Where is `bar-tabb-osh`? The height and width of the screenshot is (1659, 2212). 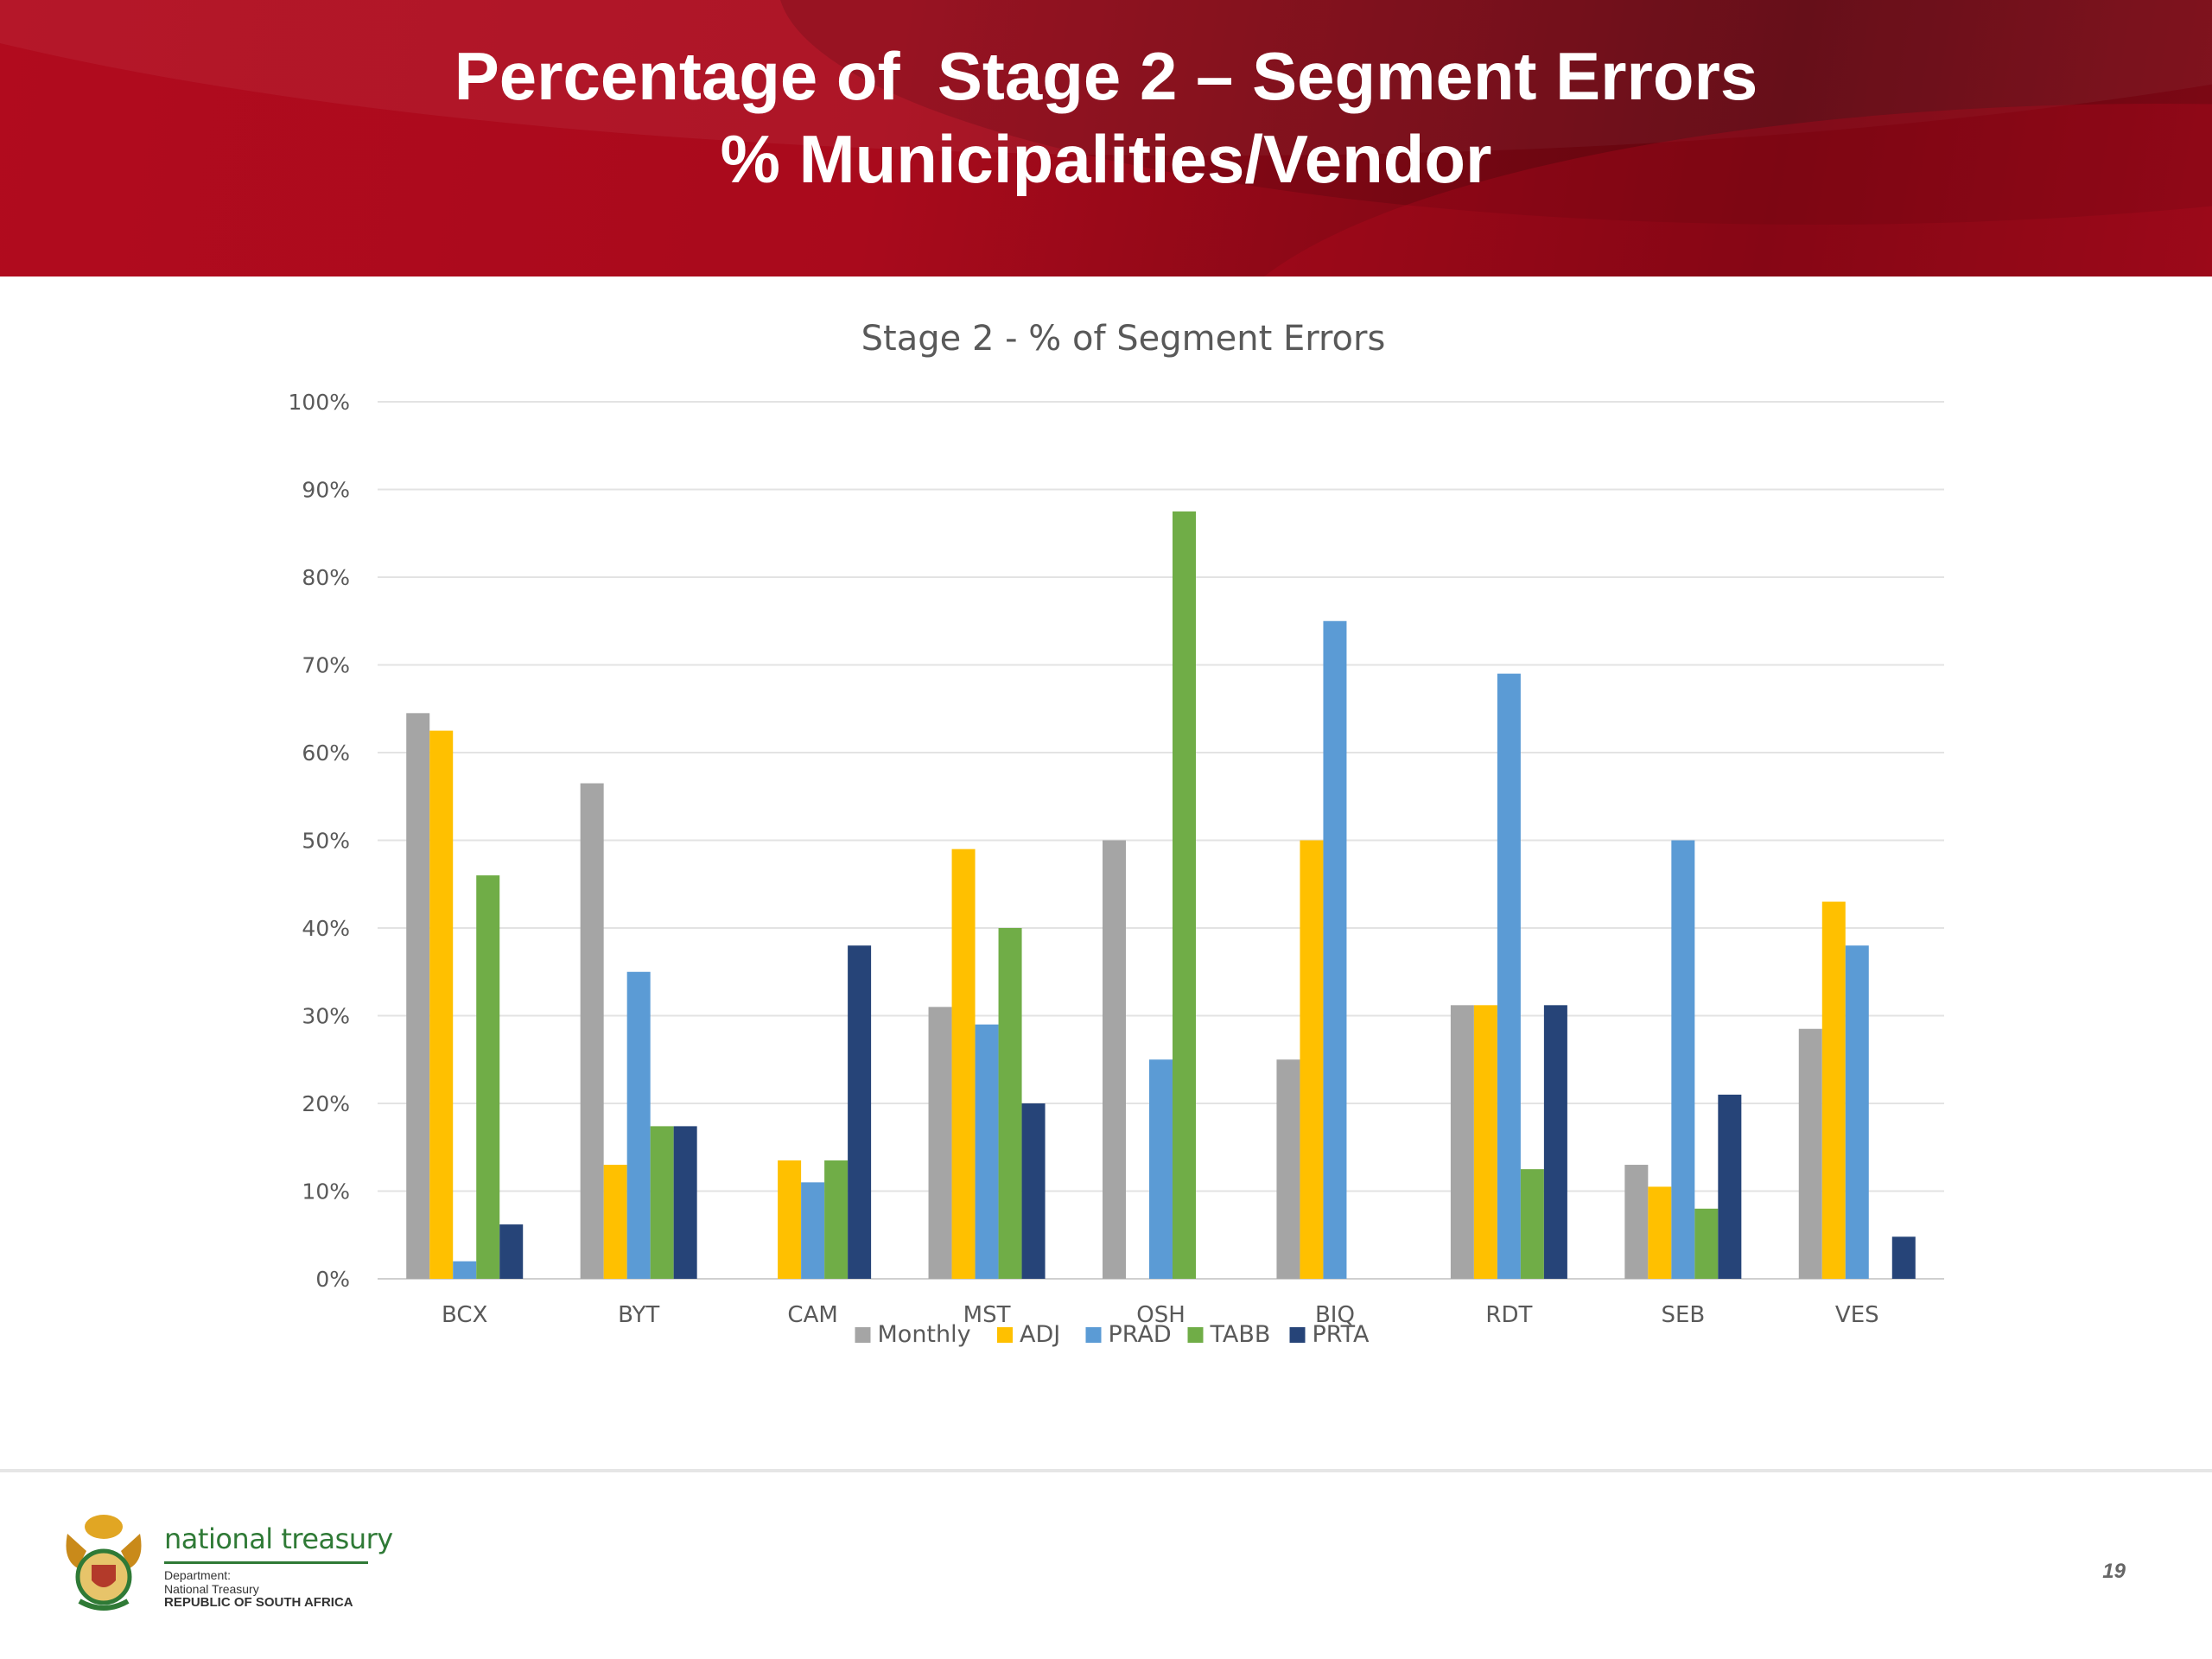 bar-tabb-osh is located at coordinates (1184, 895).